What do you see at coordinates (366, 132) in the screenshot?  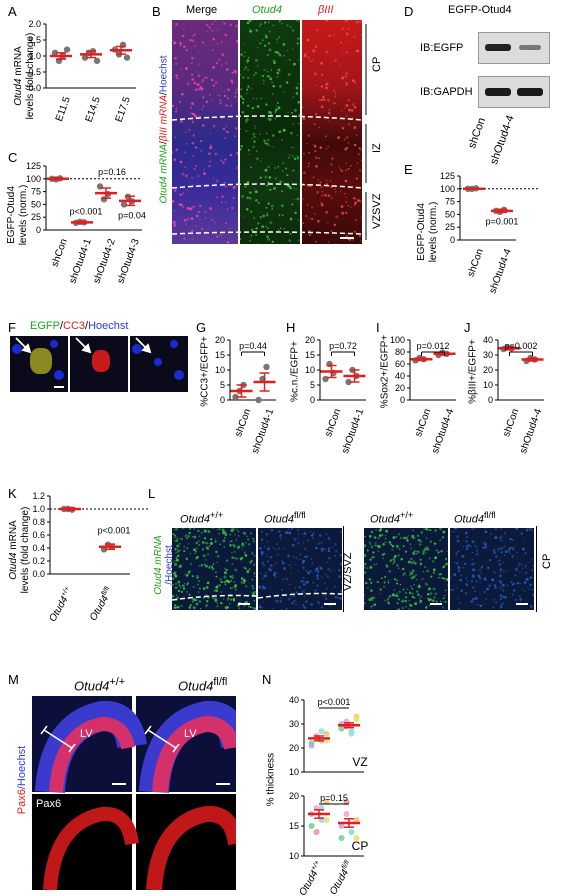 I see `panel-b-zone-brackets` at bounding box center [366, 132].